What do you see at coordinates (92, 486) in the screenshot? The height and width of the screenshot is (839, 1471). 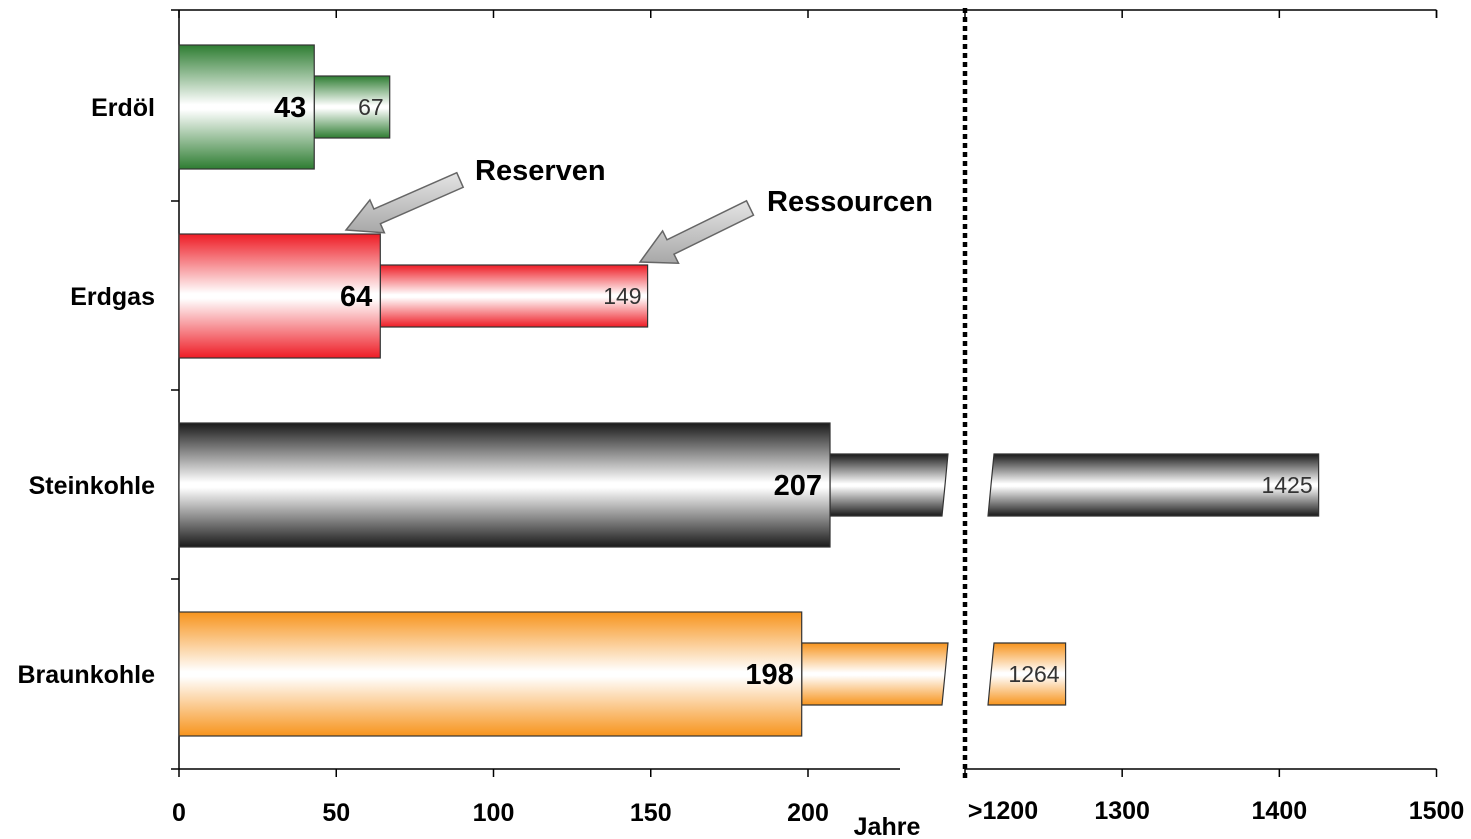 I see `category-label-steinkohle: Steinkohle` at bounding box center [92, 486].